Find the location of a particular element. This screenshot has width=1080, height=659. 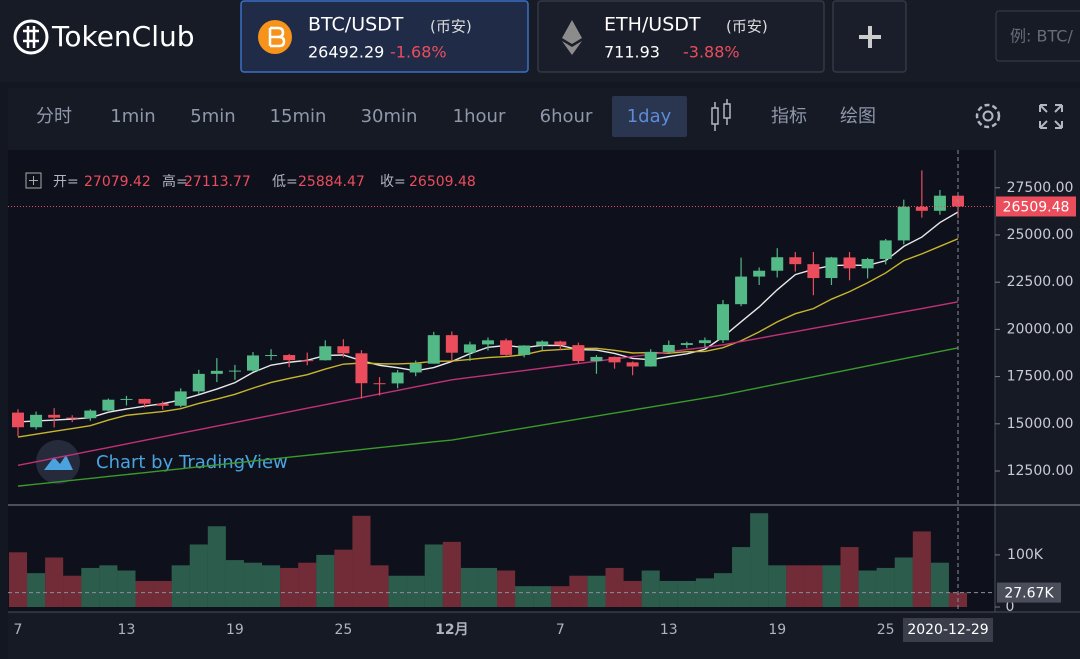

toolbar-item: 1hour is located at coordinates (479, 116).